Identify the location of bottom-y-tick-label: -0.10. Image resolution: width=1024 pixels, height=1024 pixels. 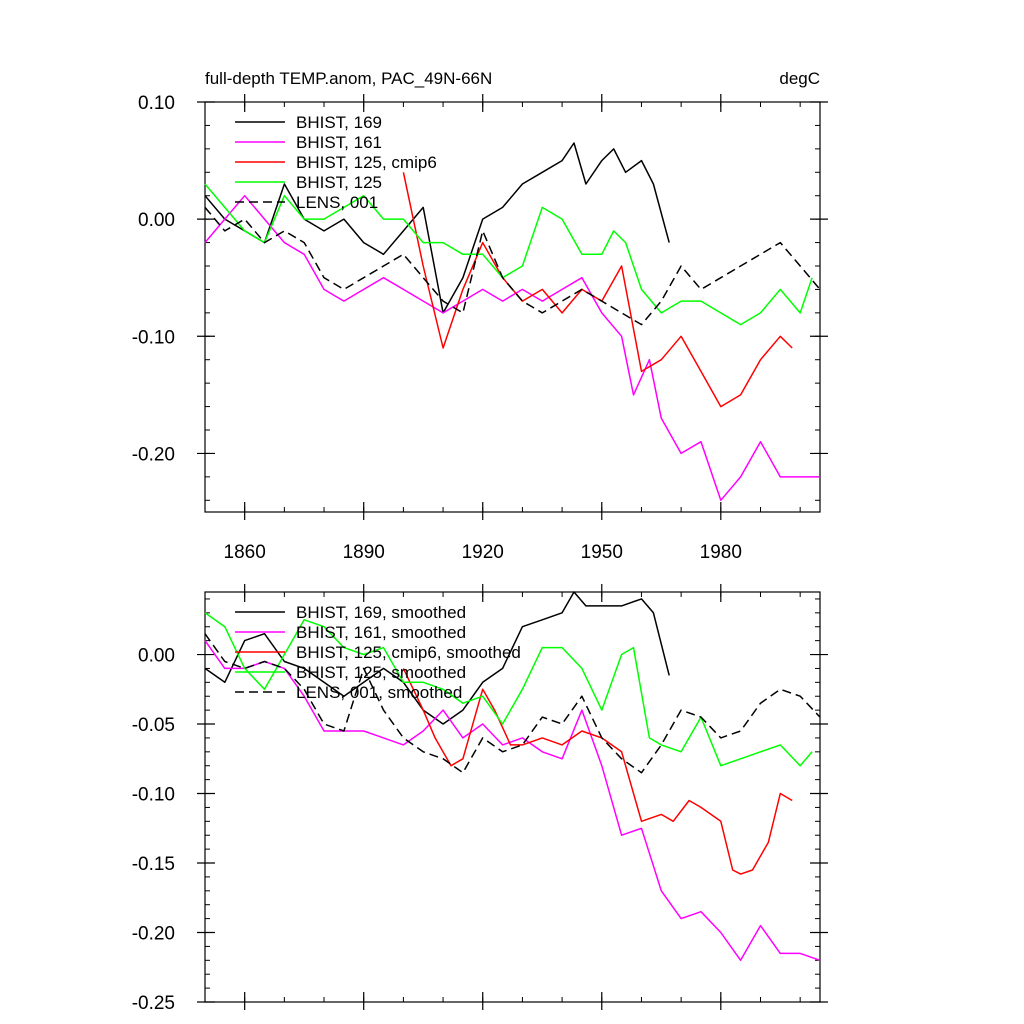
(153, 795).